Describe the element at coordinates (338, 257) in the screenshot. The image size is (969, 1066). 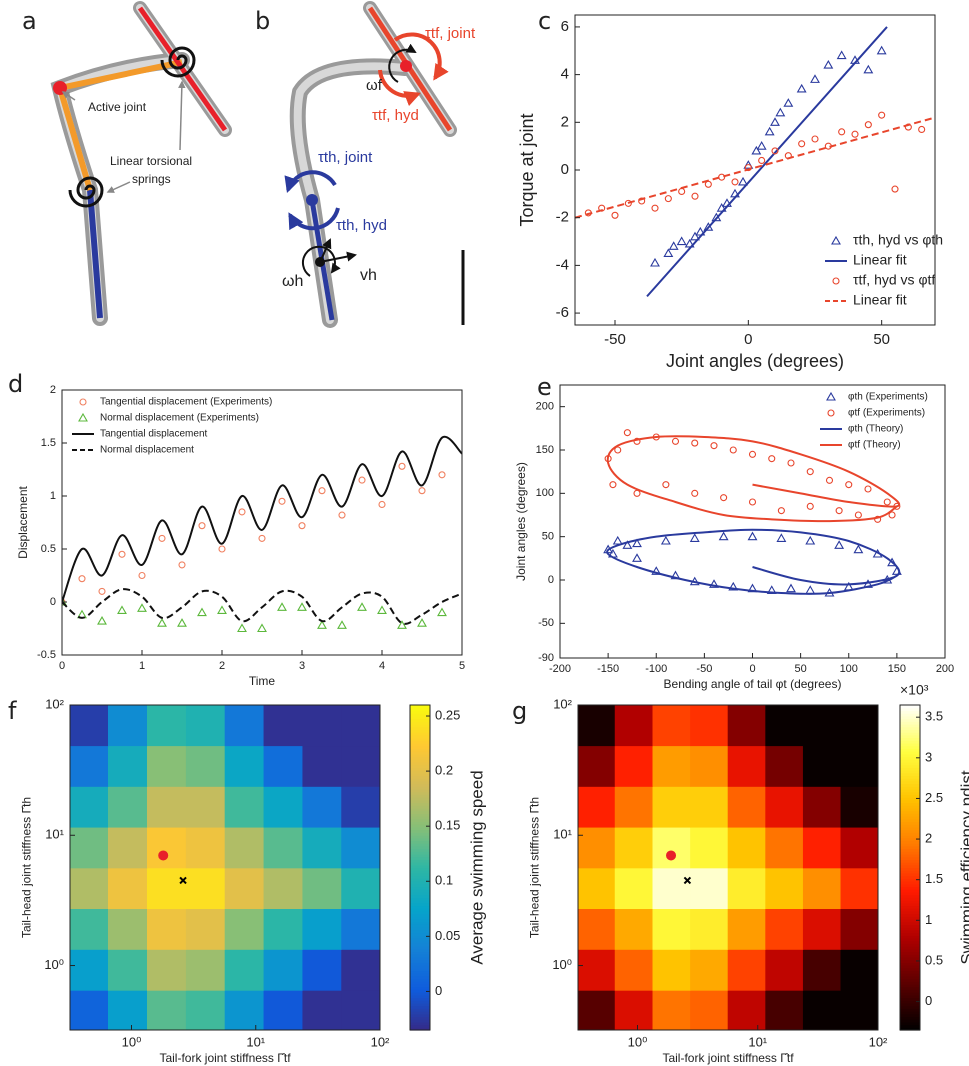
I see `velocity-arrow` at that location.